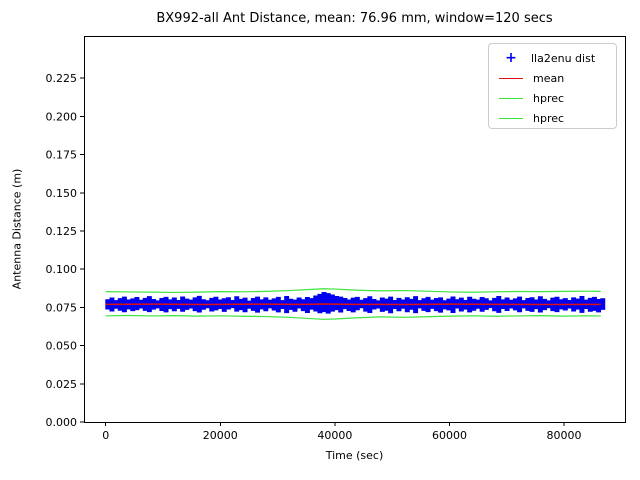  I want to click on y-tick-label: 0.125, so click(62, 231).